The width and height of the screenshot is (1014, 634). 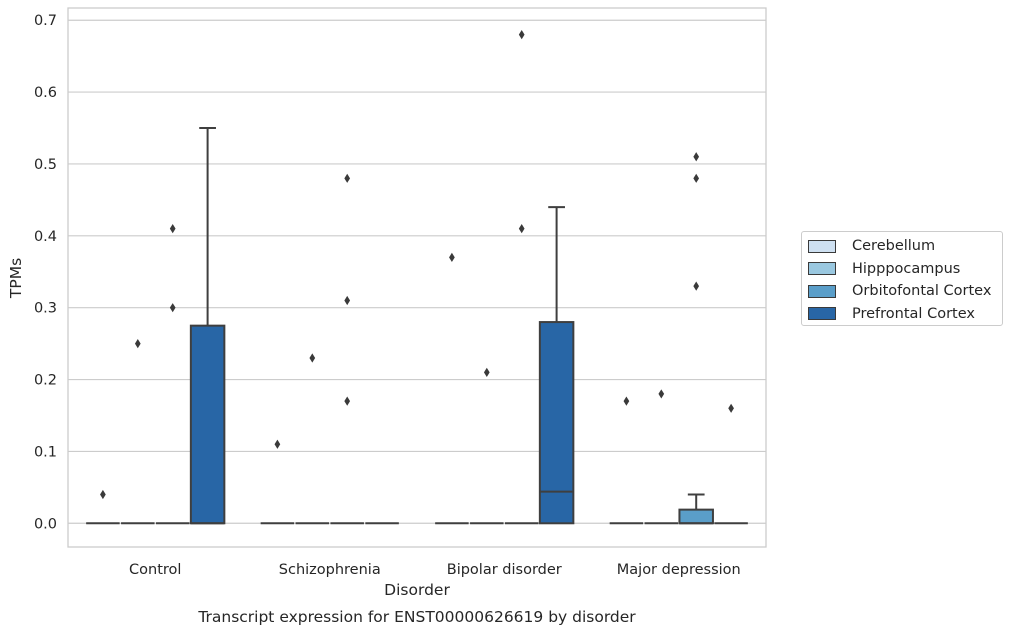 I want to click on legend-label: Hipppocampus, so click(x=906, y=268).